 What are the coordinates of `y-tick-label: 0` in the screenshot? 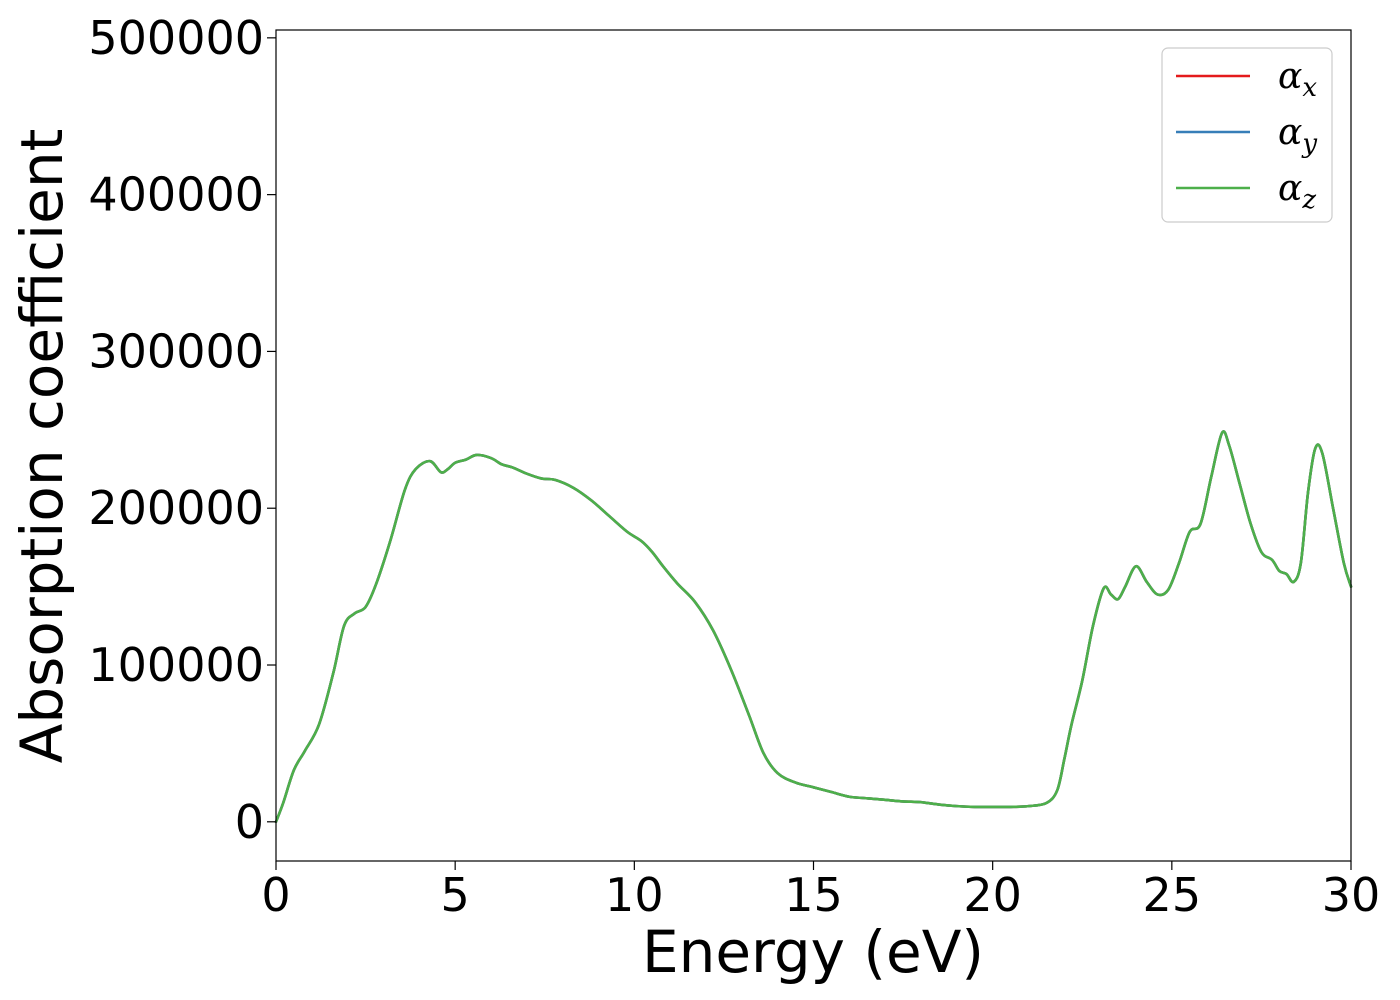 It's located at (249, 822).